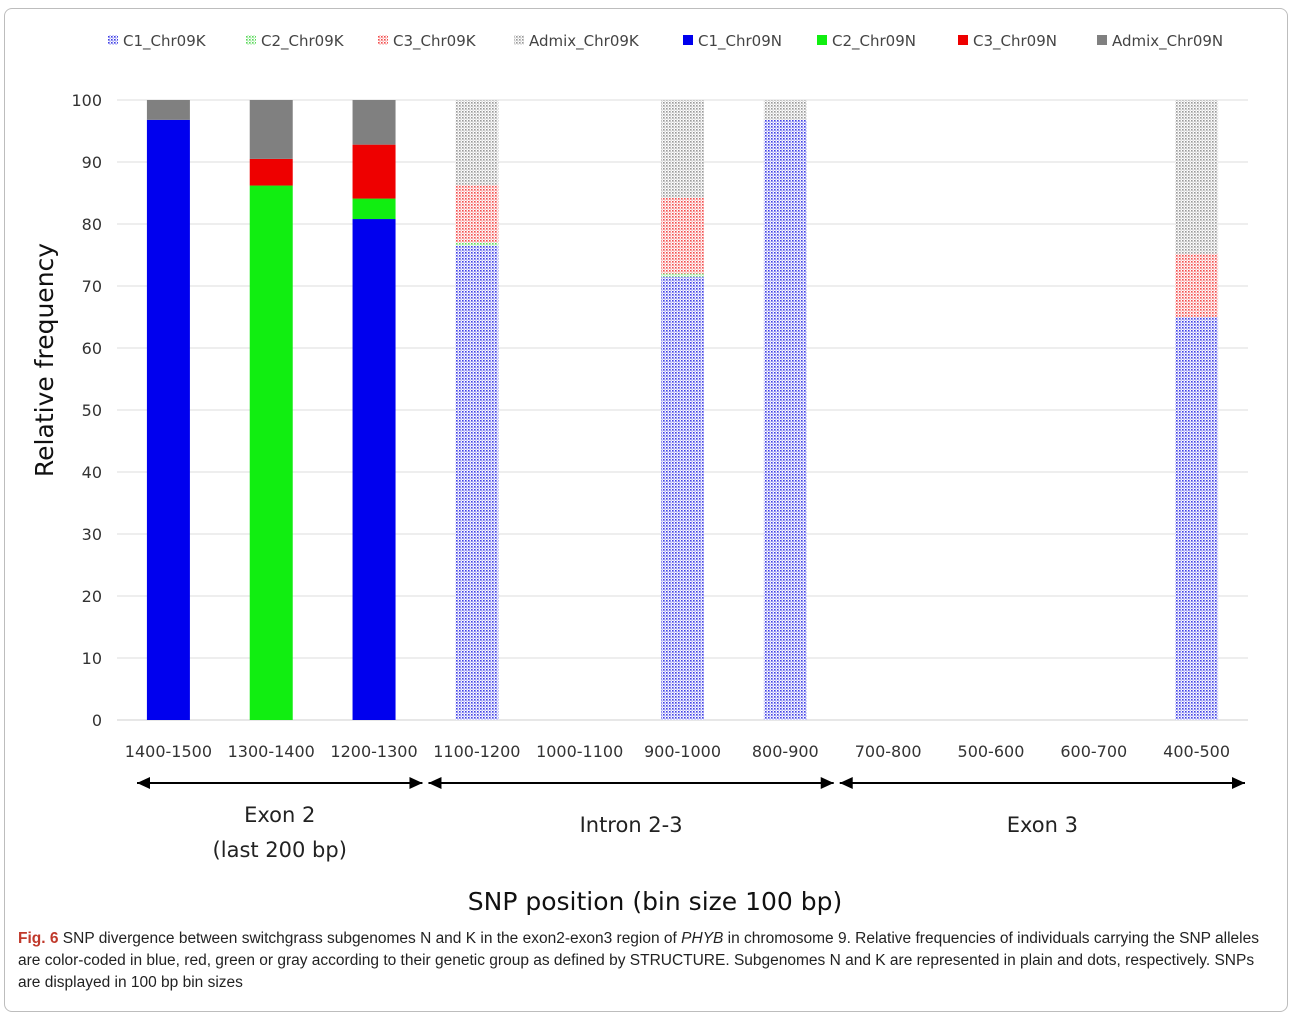 The height and width of the screenshot is (1014, 1290). I want to click on legend-swatch-admix_chr09n, so click(1102, 40).